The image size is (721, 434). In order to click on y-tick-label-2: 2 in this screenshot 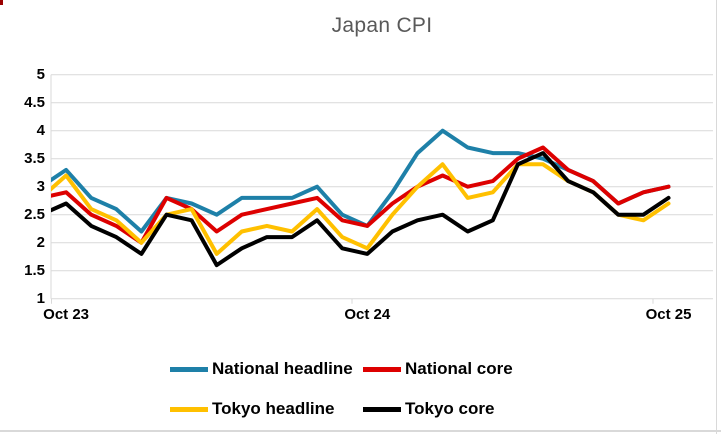, I will do `click(40, 242)`.